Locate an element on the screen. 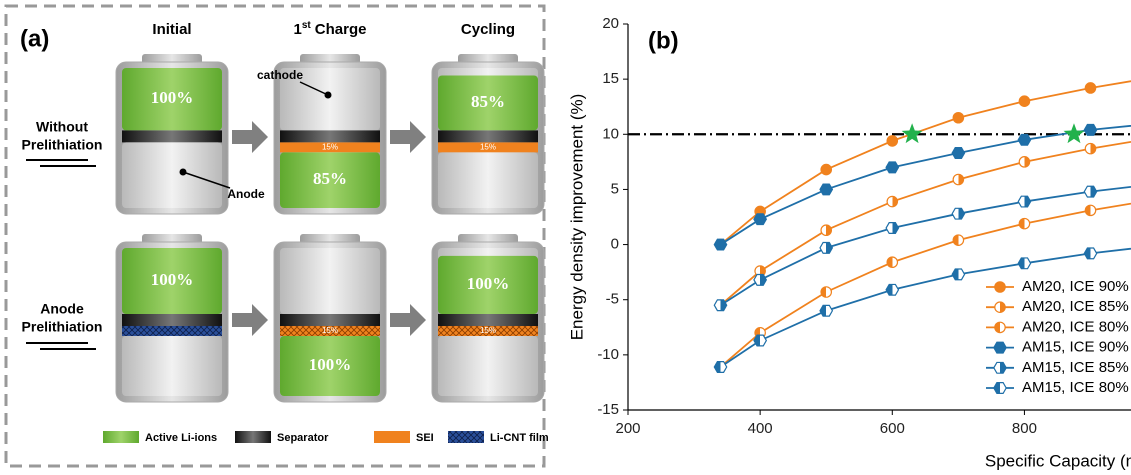 Image resolution: width=1131 pixels, height=475 pixels. callouts is located at coordinates (255, 135).